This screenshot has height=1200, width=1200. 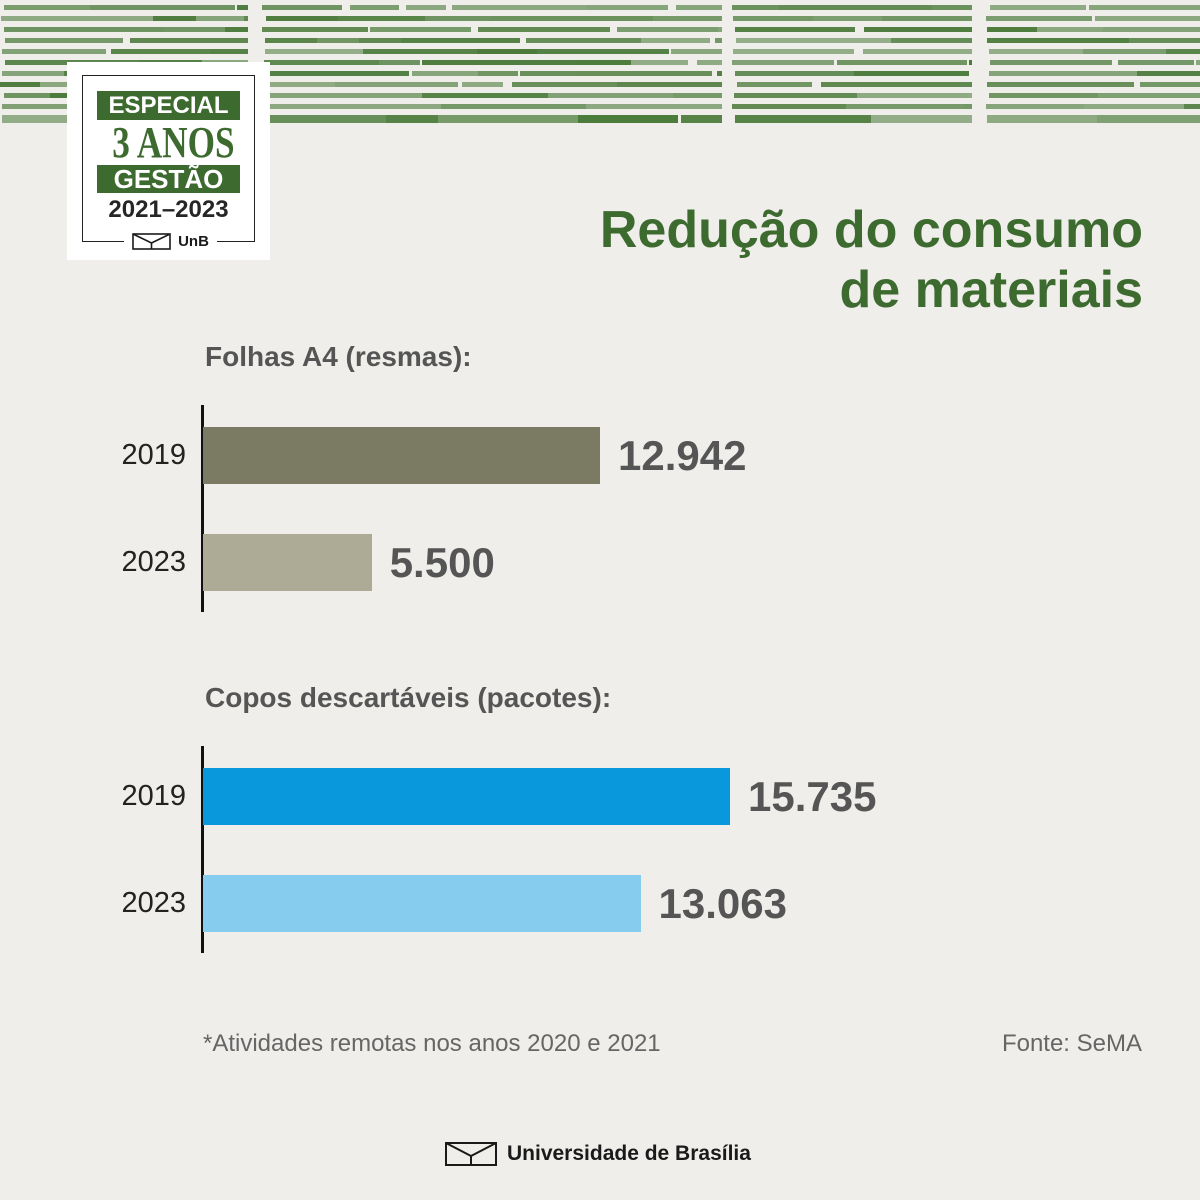 I want to click on y-tick-label-2019: 2019, so click(x=153, y=796).